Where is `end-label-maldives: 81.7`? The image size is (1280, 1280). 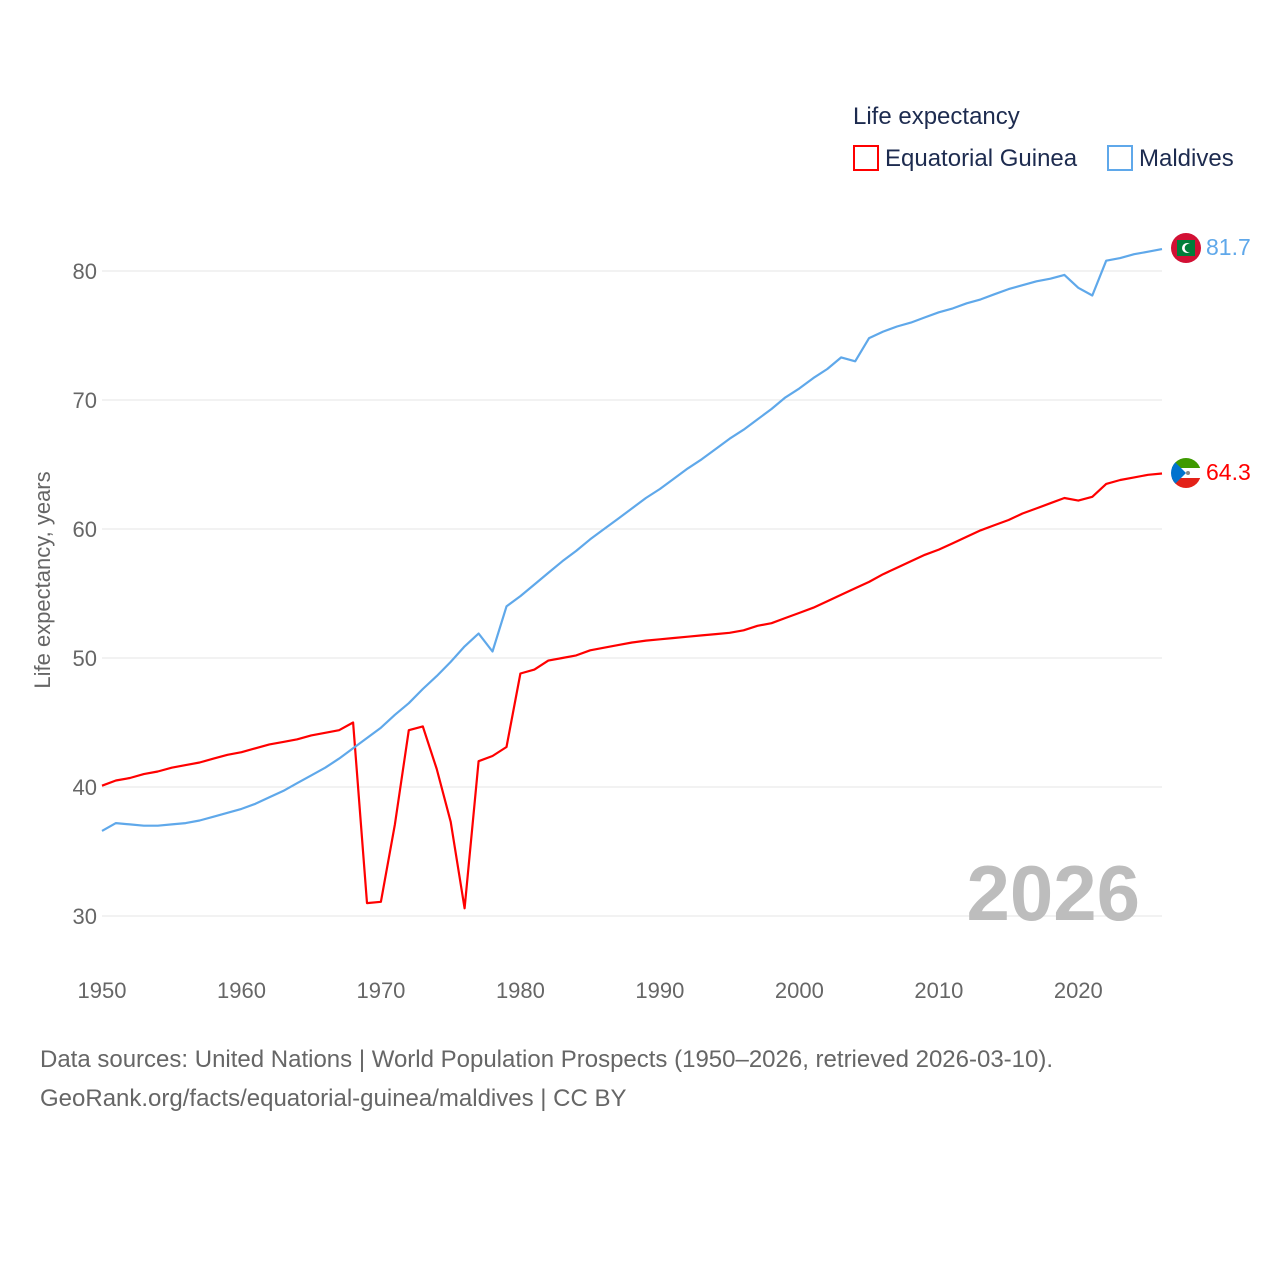
end-label-maldives: 81.7 is located at coordinates (1228, 247).